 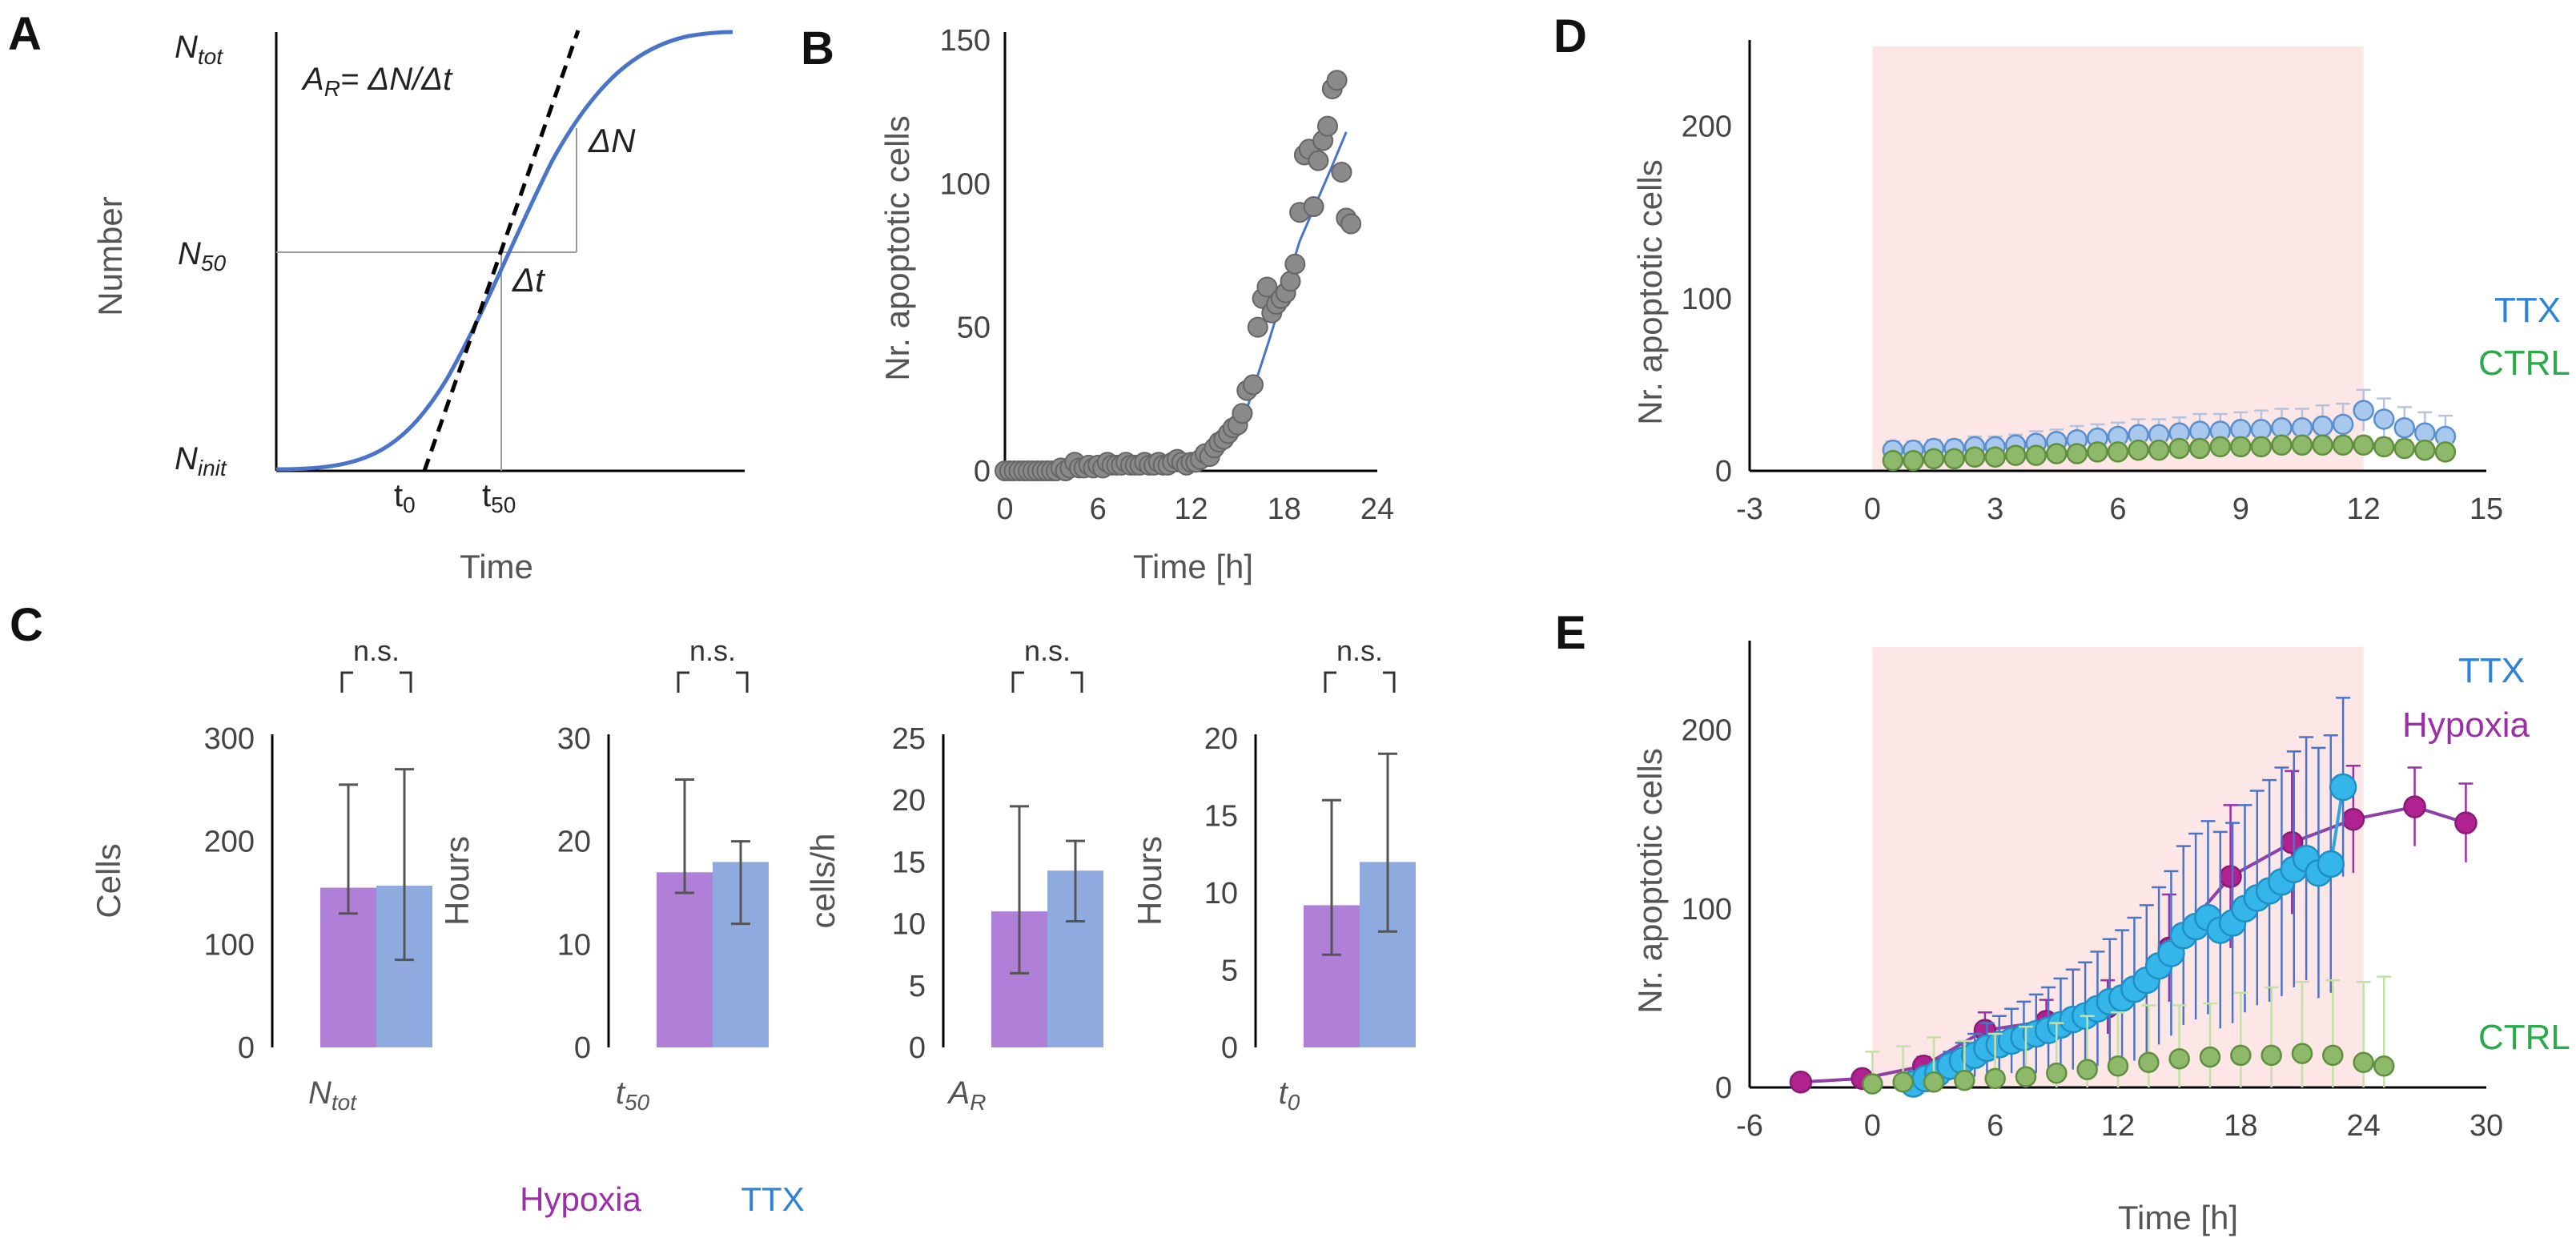 I want to click on c-bar-hypoxia, so click(x=685, y=959).